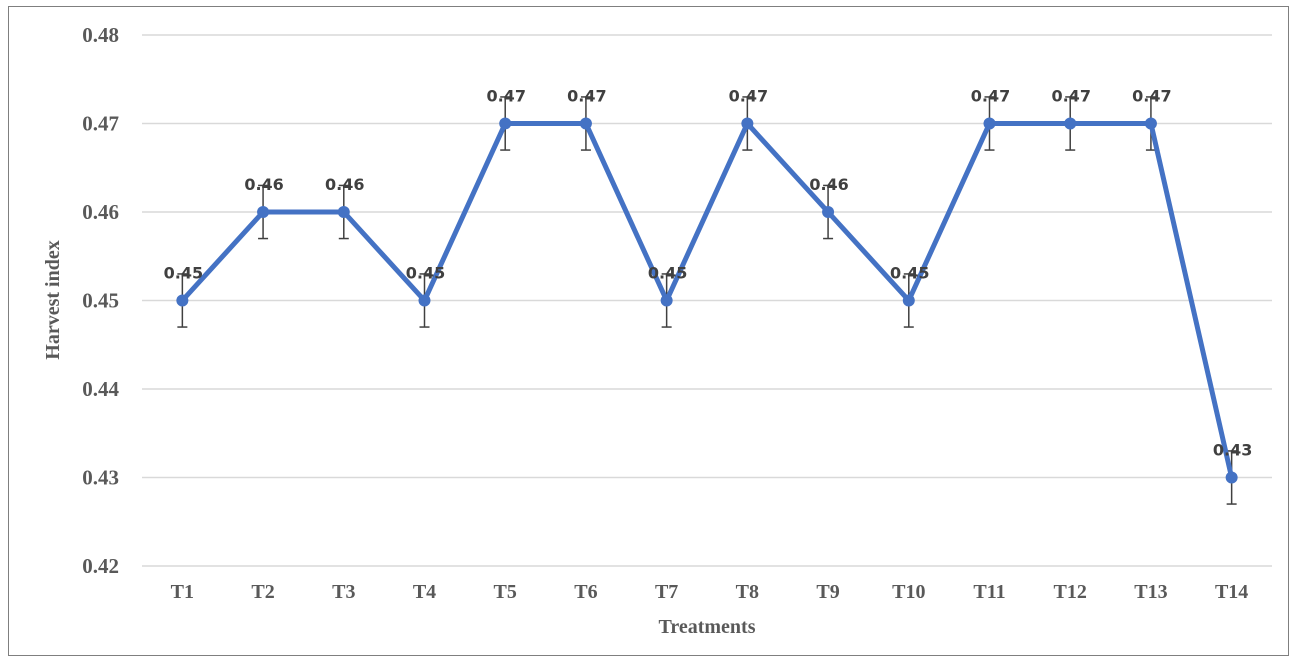  Describe the element at coordinates (100, 124) in the screenshot. I see `y-tick-label: 0.47` at that location.